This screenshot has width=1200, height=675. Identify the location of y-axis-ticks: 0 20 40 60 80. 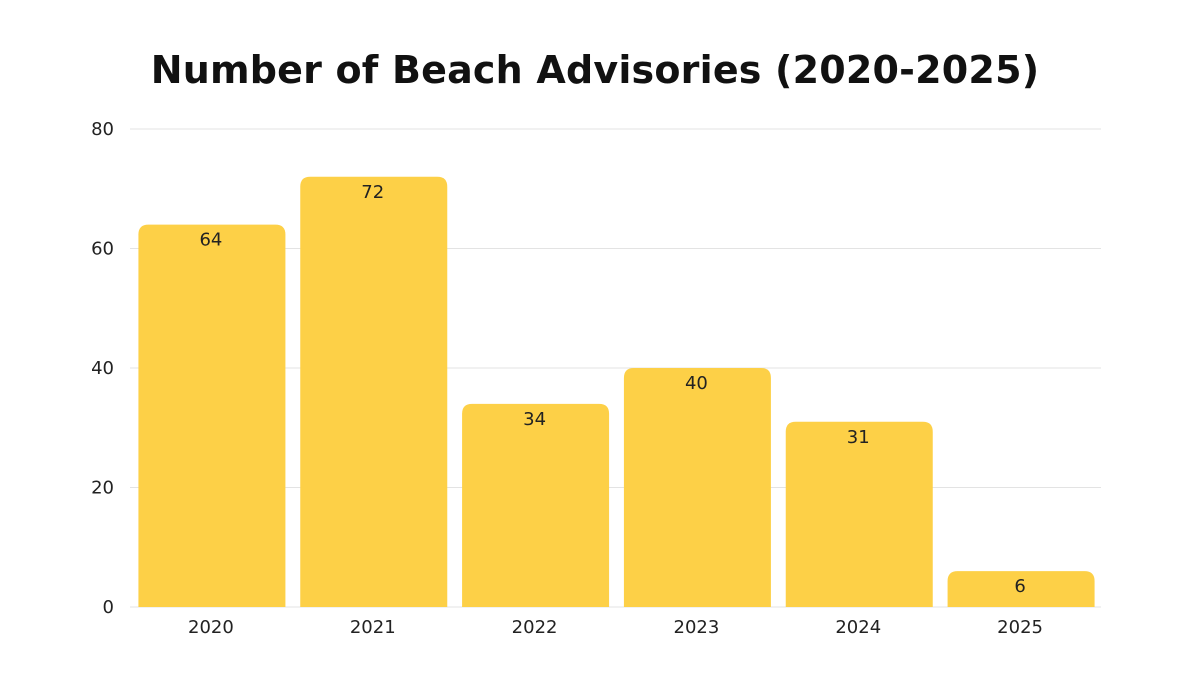
(102, 368).